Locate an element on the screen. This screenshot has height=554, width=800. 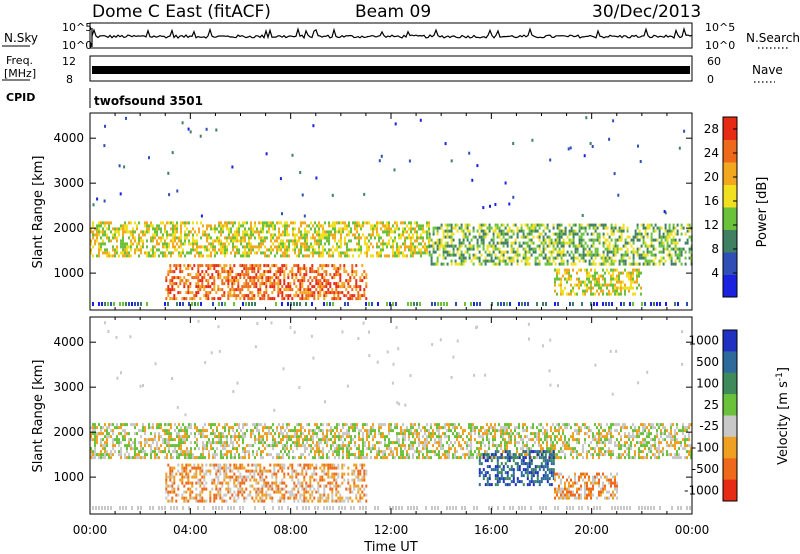
nsearch-tick-high: 10^5 is located at coordinates (720, 27).